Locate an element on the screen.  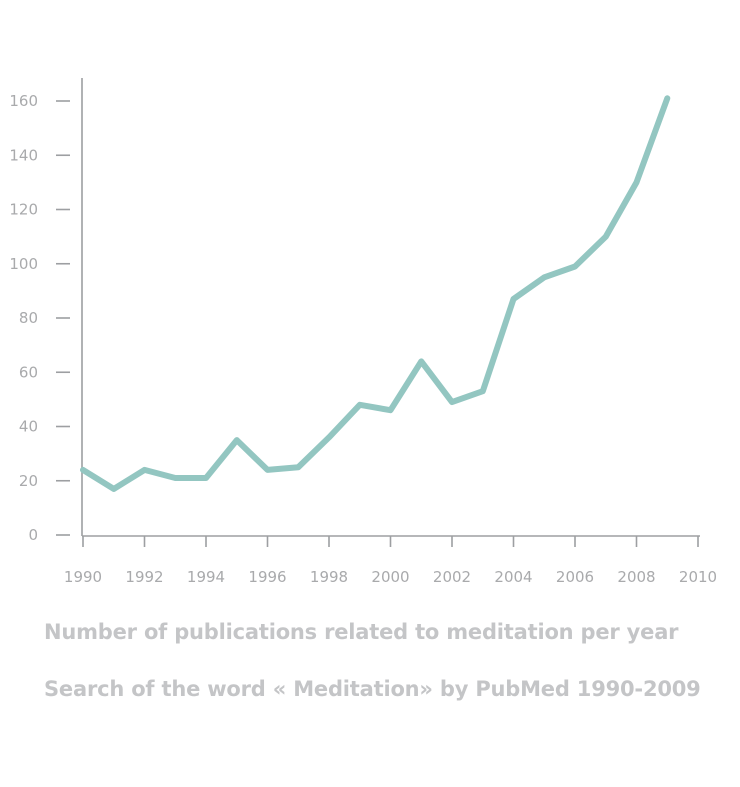
x-tick-label: 2010 is located at coordinates (698, 577).